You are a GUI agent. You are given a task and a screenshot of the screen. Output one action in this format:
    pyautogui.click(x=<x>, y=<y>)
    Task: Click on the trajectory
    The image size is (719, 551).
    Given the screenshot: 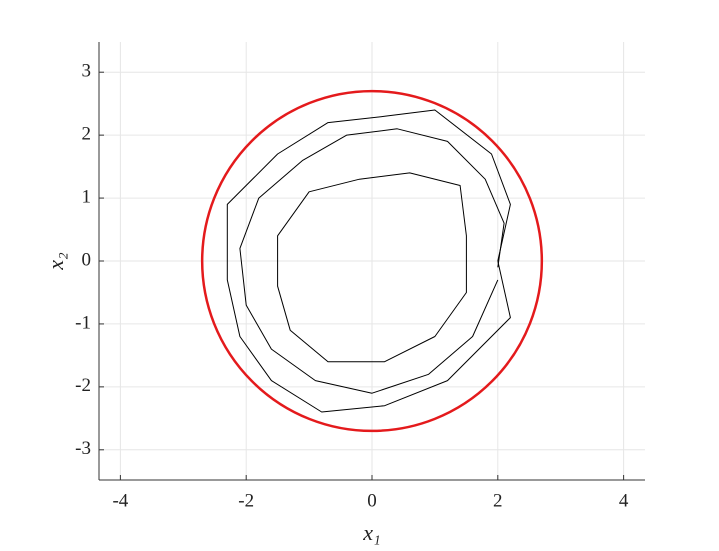 What is the action you would take?
    pyautogui.click(x=372, y=267)
    